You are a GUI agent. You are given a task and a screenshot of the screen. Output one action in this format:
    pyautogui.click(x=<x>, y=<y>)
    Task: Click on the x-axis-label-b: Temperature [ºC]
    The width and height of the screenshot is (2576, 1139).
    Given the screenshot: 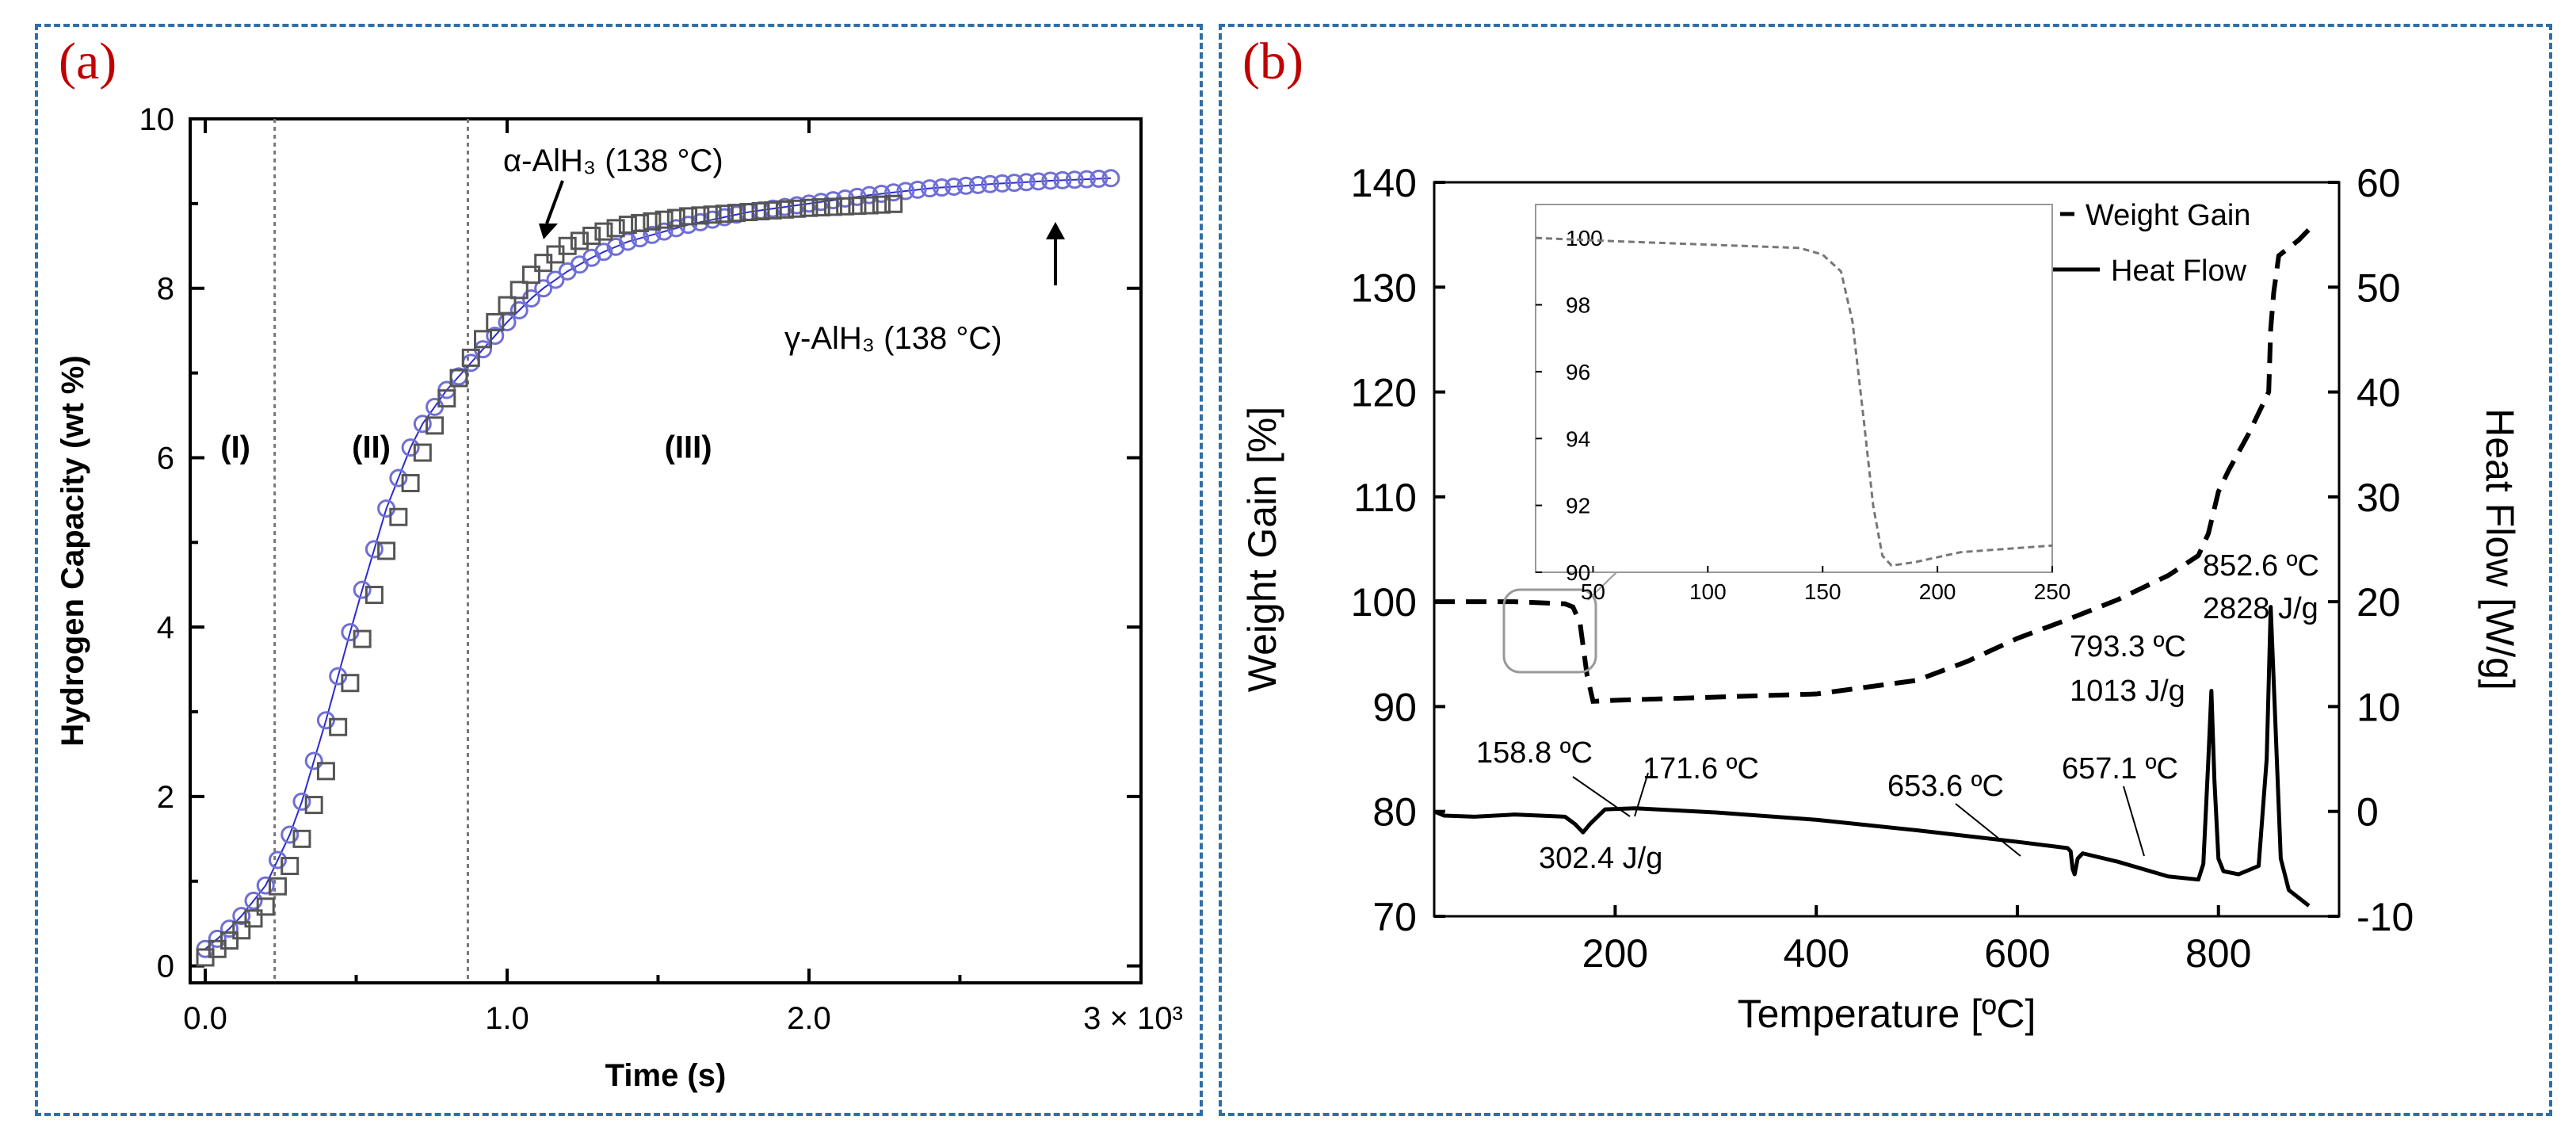 What is the action you would take?
    pyautogui.click(x=1887, y=1014)
    